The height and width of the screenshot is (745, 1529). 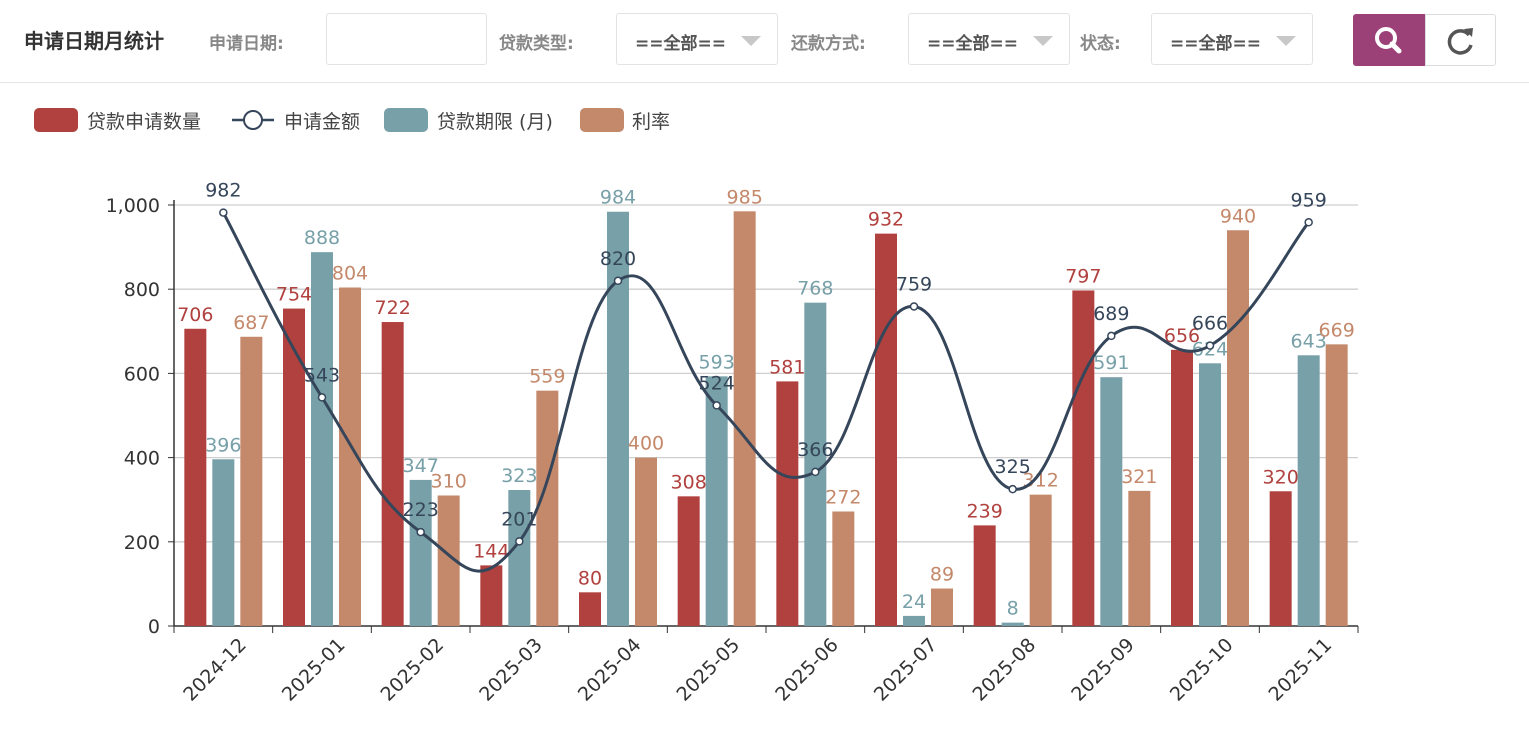 What do you see at coordinates (717, 383) in the screenshot?
I see `line-label-amount: 524` at bounding box center [717, 383].